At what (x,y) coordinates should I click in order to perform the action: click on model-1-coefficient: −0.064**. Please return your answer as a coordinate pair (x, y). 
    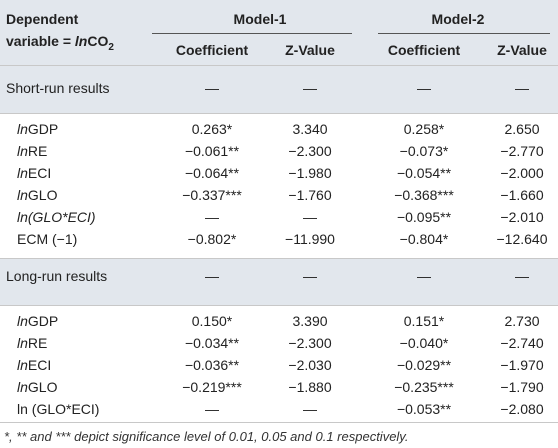
    Looking at the image, I should click on (212, 173).